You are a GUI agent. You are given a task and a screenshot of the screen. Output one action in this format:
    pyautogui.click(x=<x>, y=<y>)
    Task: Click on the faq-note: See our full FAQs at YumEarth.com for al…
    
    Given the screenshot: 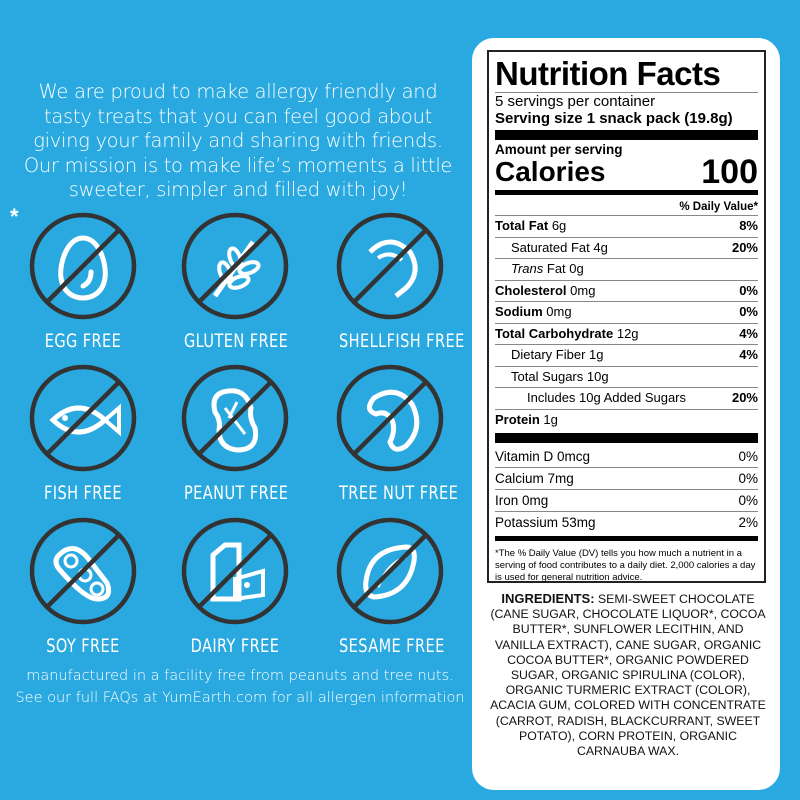 What is the action you would take?
    pyautogui.click(x=240, y=698)
    